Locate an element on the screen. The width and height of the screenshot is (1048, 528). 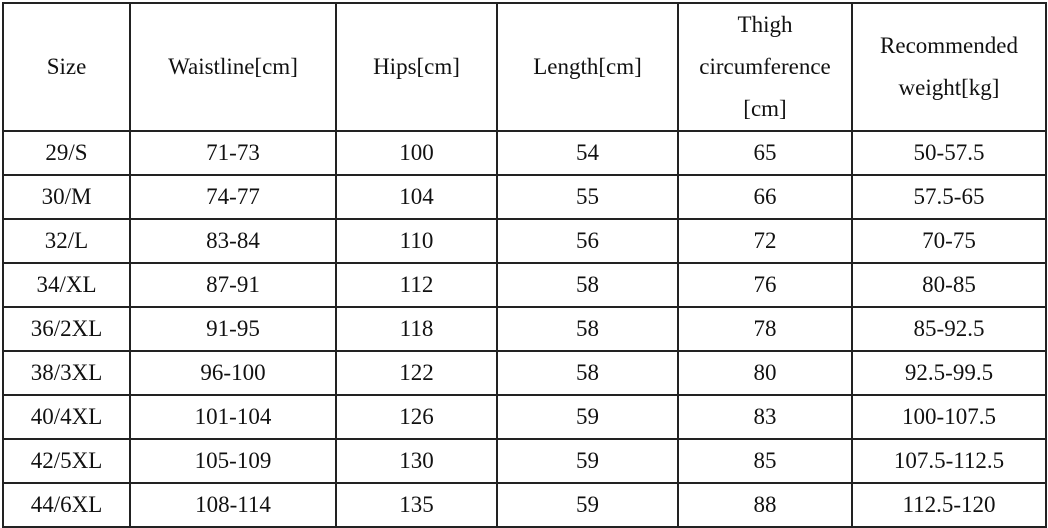
table-row: 32/L 83-84 110 56 72 70-75 is located at coordinates (524, 241).